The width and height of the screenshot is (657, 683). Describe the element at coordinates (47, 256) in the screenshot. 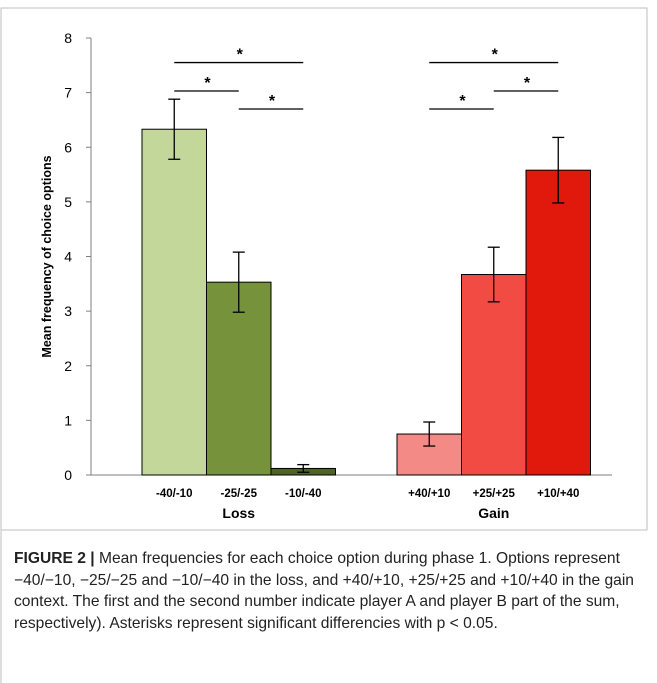

I see `y-axis-title: Mean frequency of choice options` at that location.